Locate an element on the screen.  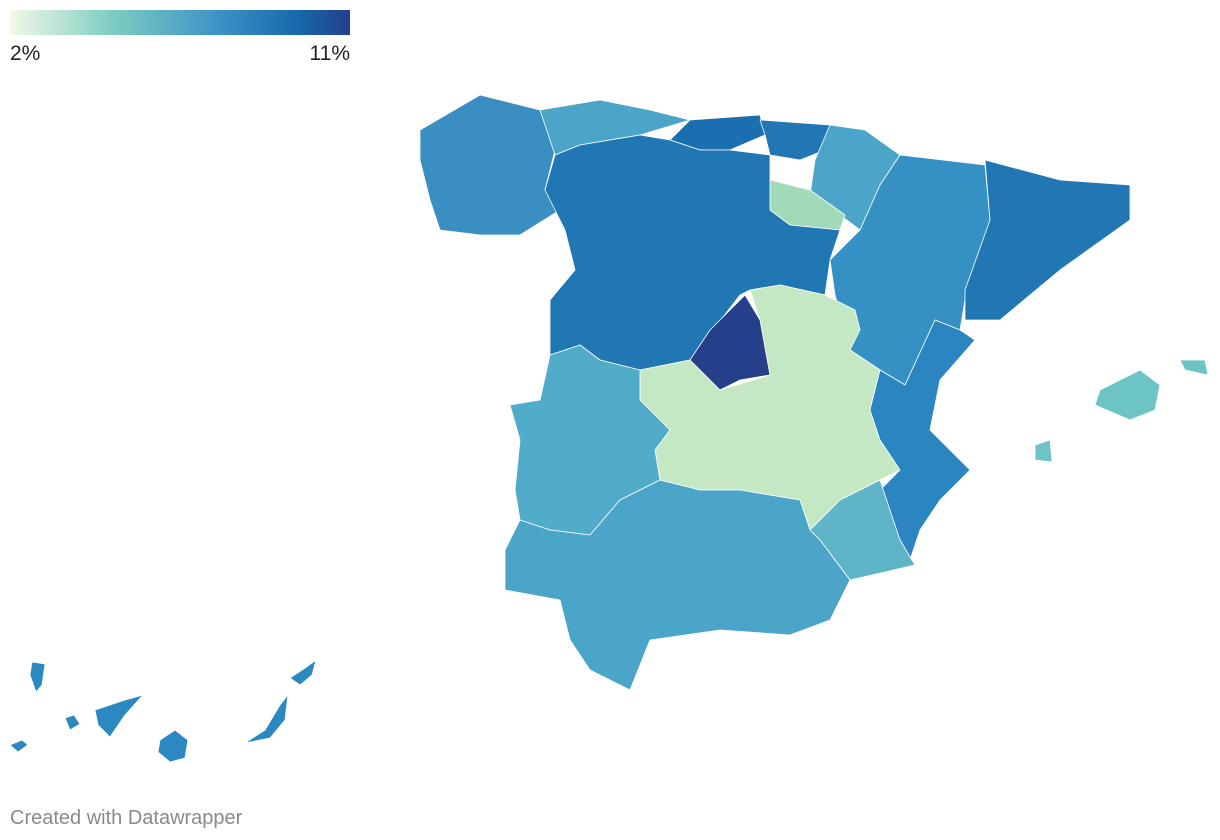
island-lanzarote is located at coordinates (303, 672).